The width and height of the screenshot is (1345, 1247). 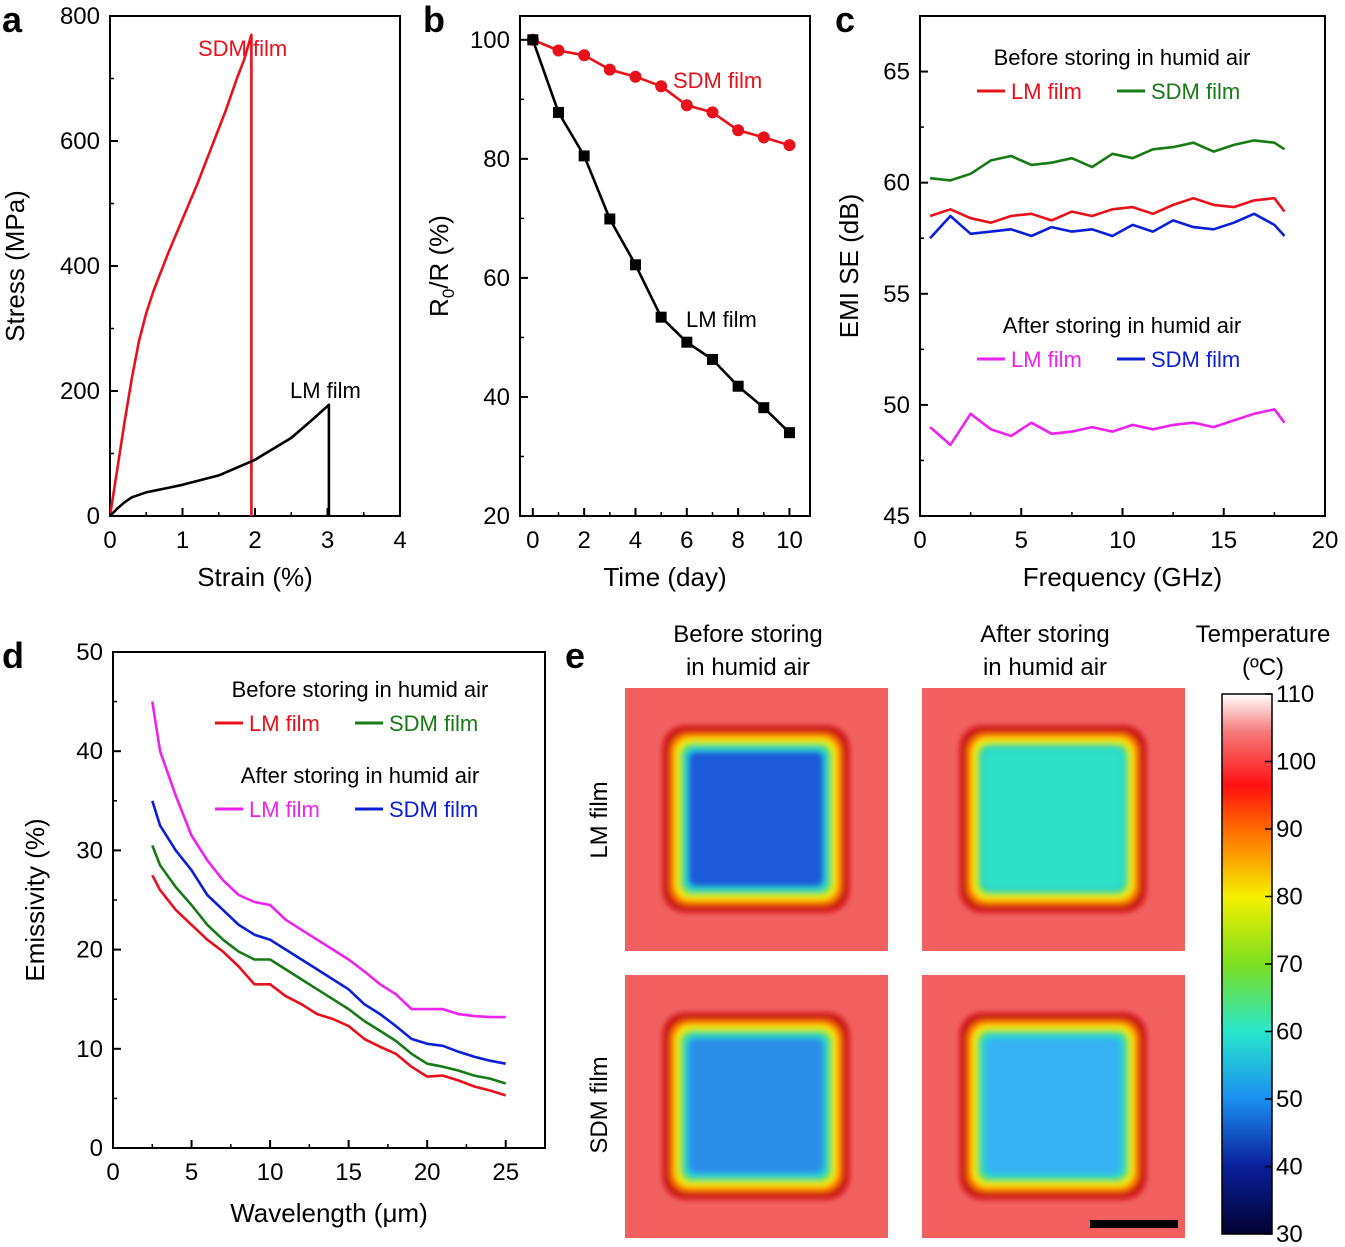 I want to click on chart-panel-b: 0 2 4 6 8 10 20 40 60 80 100 Time (day) R0/R (%), so click(x=617, y=303).